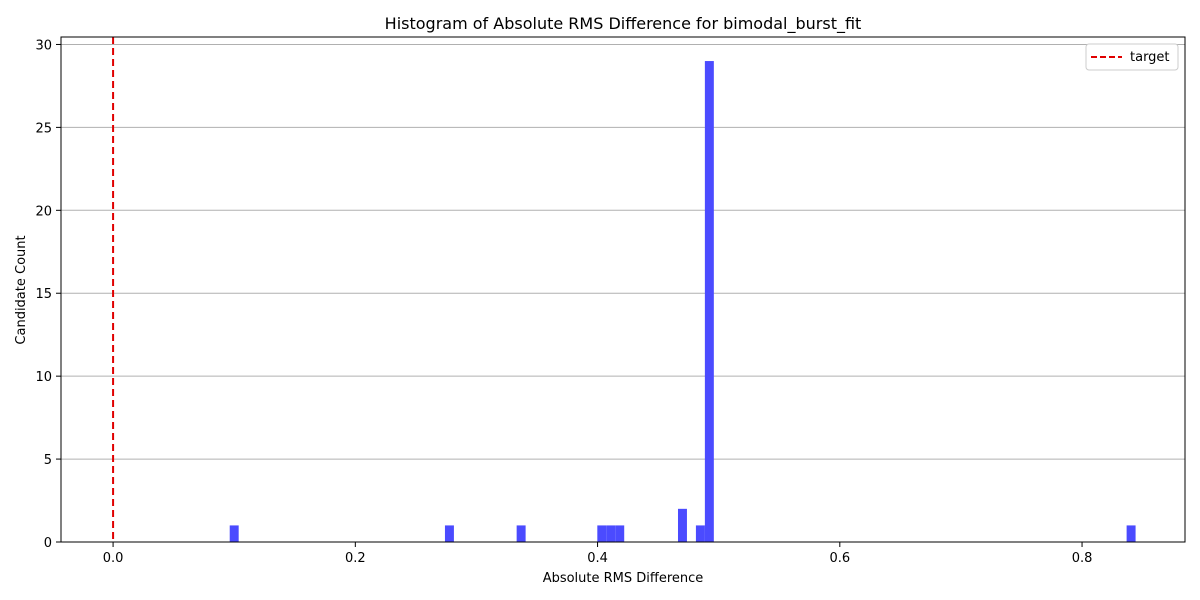 The height and width of the screenshot is (600, 1200). I want to click on y-tick-label: 30, so click(43, 45).